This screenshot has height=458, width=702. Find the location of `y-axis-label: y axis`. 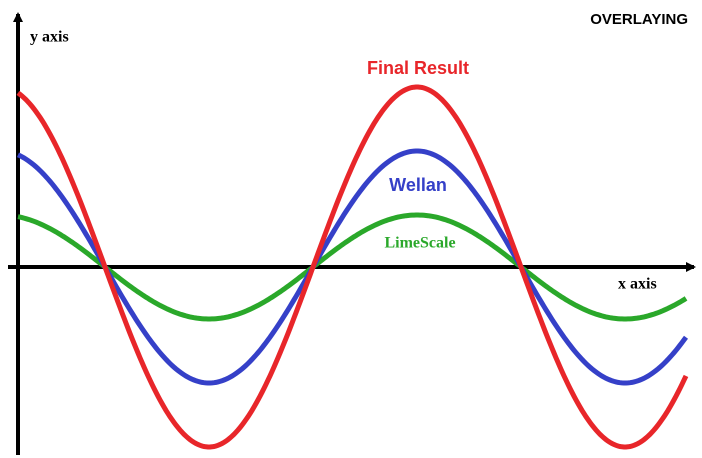

y-axis-label: y axis is located at coordinates (49, 37).